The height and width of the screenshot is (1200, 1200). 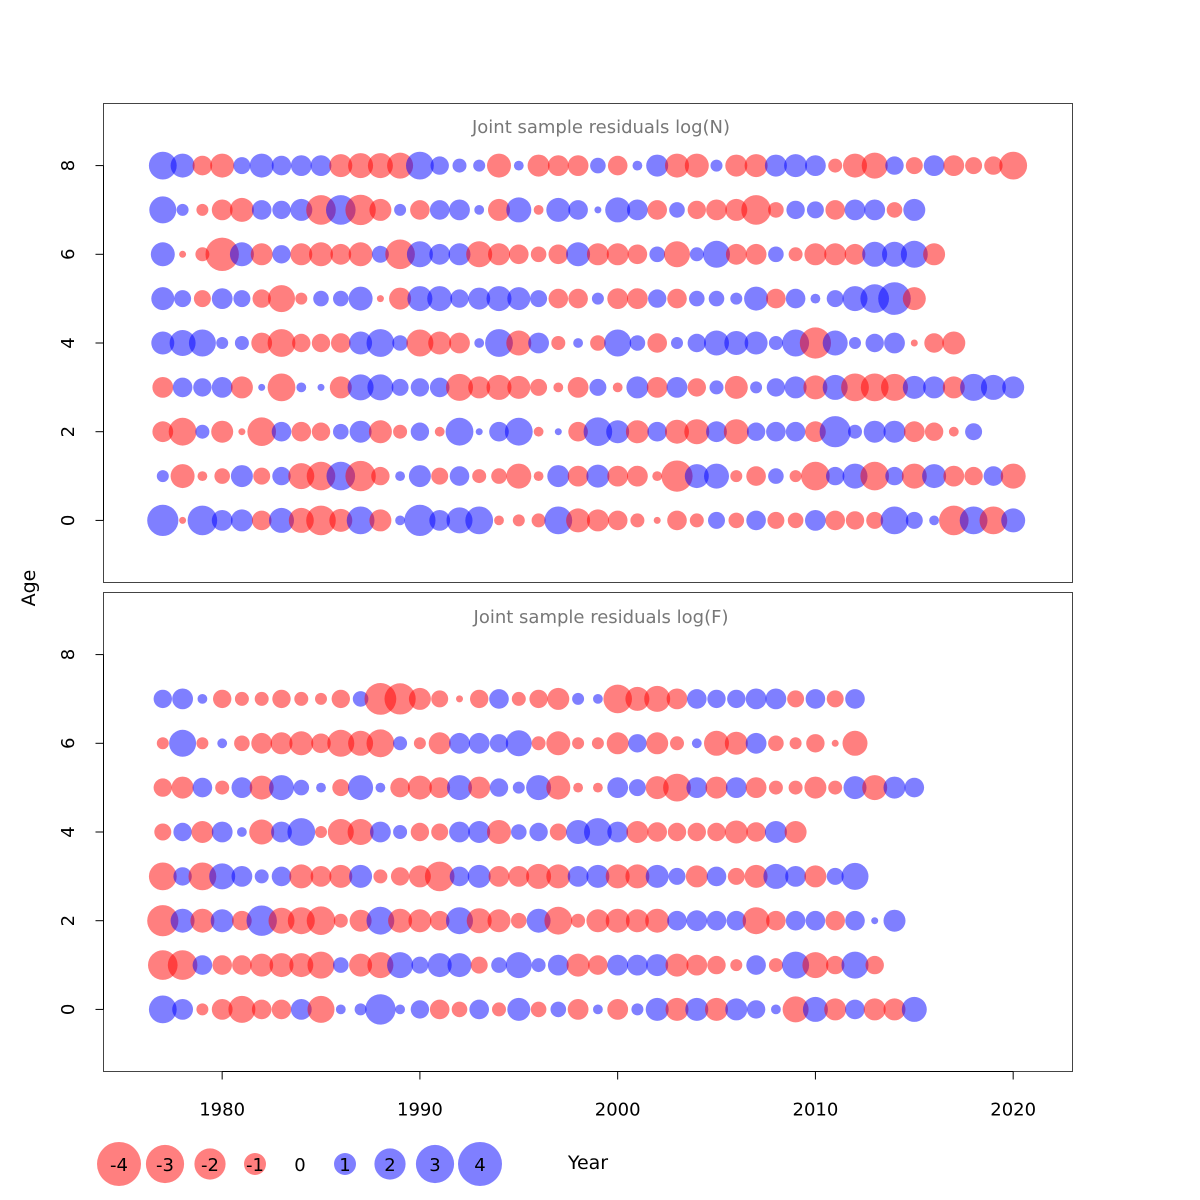 What do you see at coordinates (301, 298) in the screenshot?
I see `residual-bubble-age5-1984` at bounding box center [301, 298].